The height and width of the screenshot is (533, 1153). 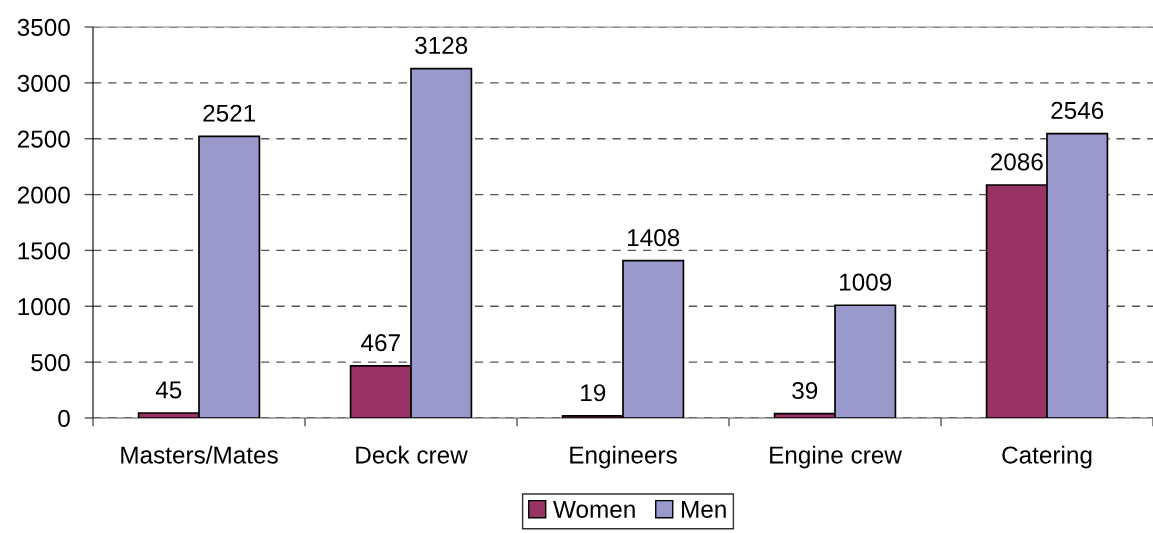 I want to click on legend-label: Men, so click(x=704, y=509).